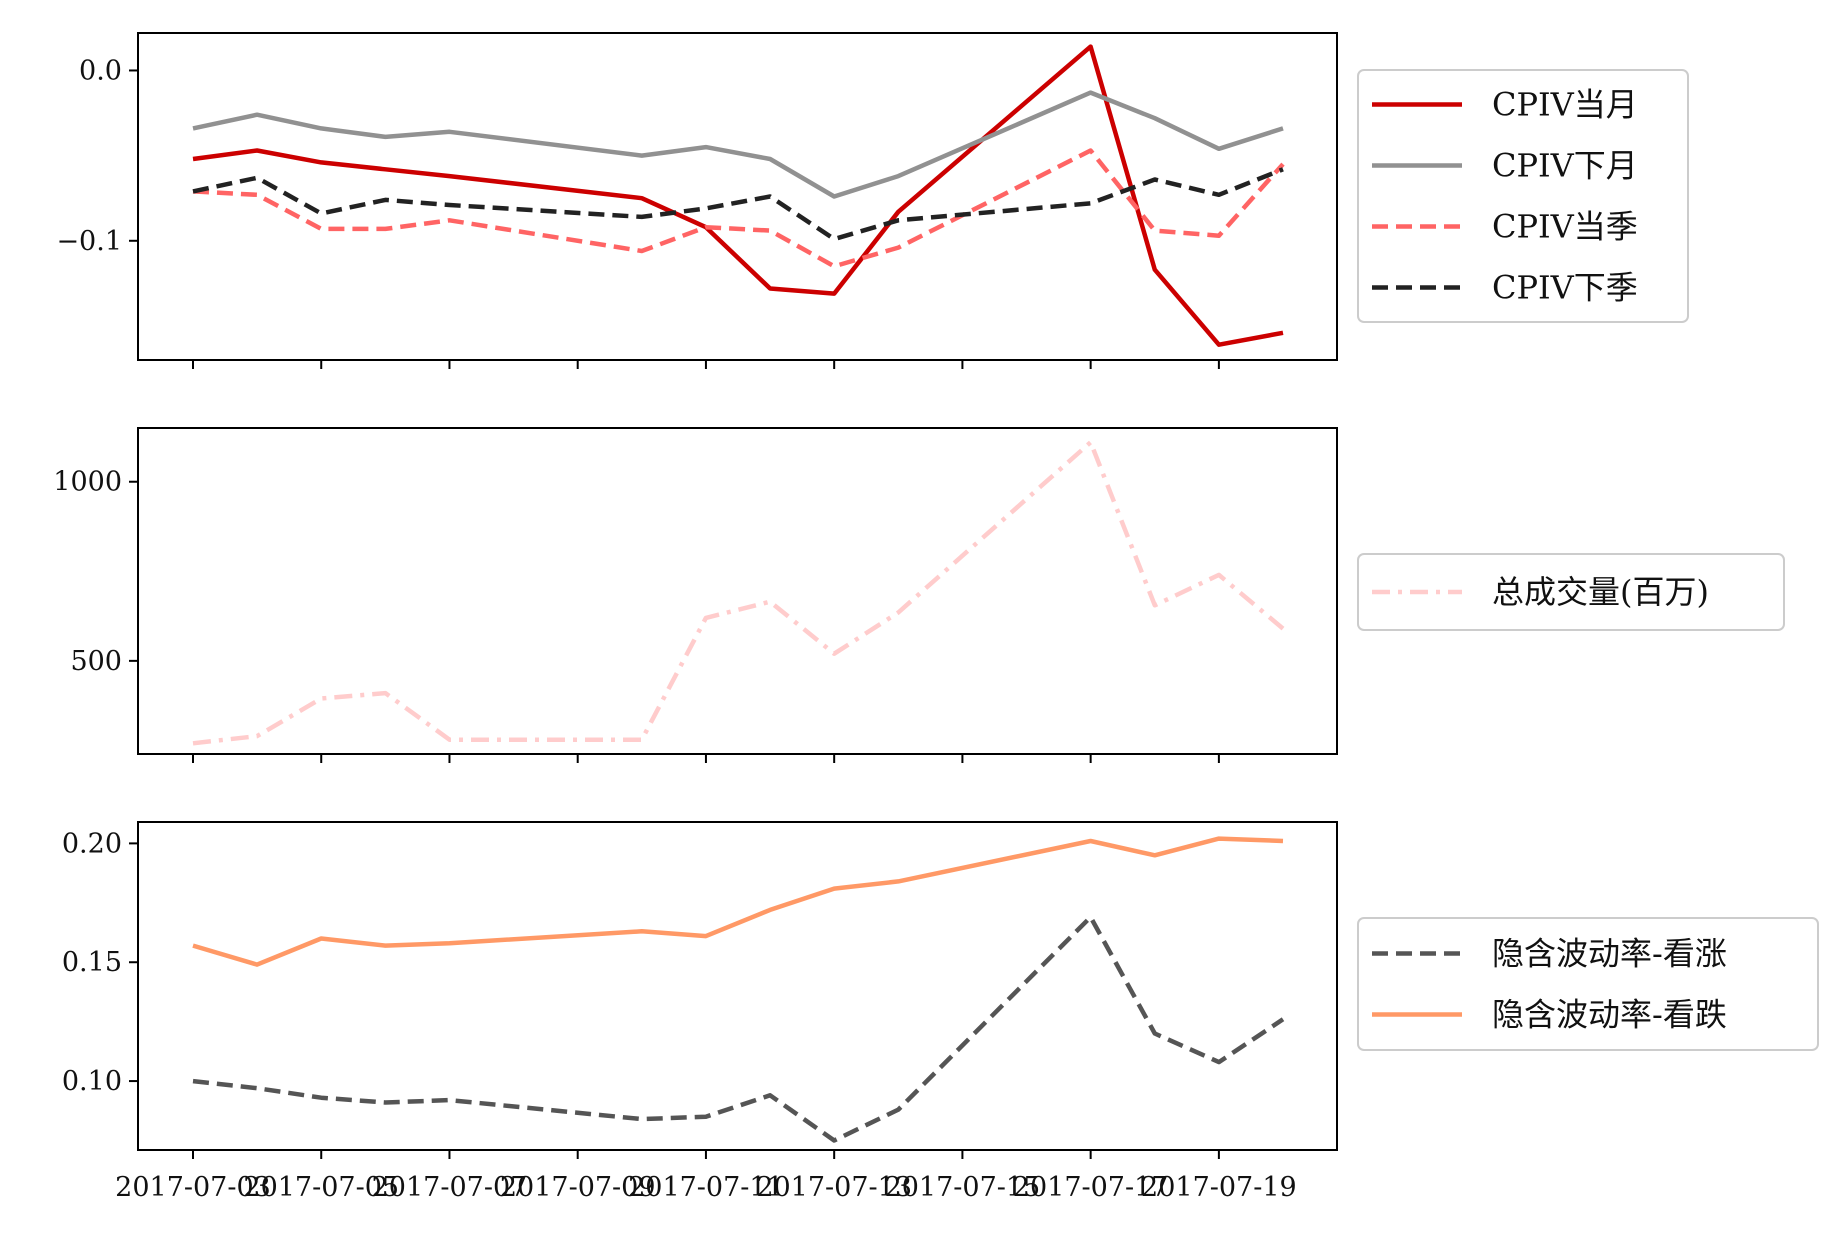 The image size is (1832, 1238). Describe the element at coordinates (450, 1187) in the screenshot. I see `x-tick-label: 2017-07-07` at that location.